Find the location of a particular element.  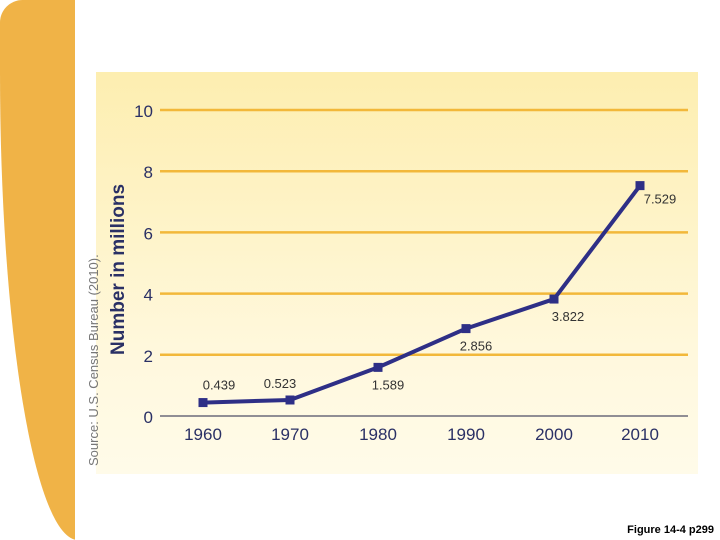

x-tick-label-2010: 2010 is located at coordinates (640, 434).